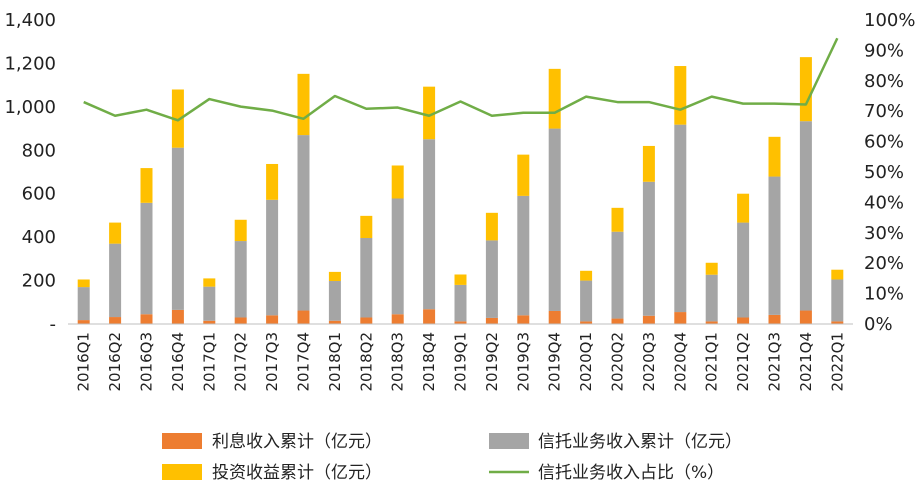 This screenshot has height=491, width=917. Describe the element at coordinates (884, 81) in the screenshot. I see `right-tick-label: 80%` at that location.